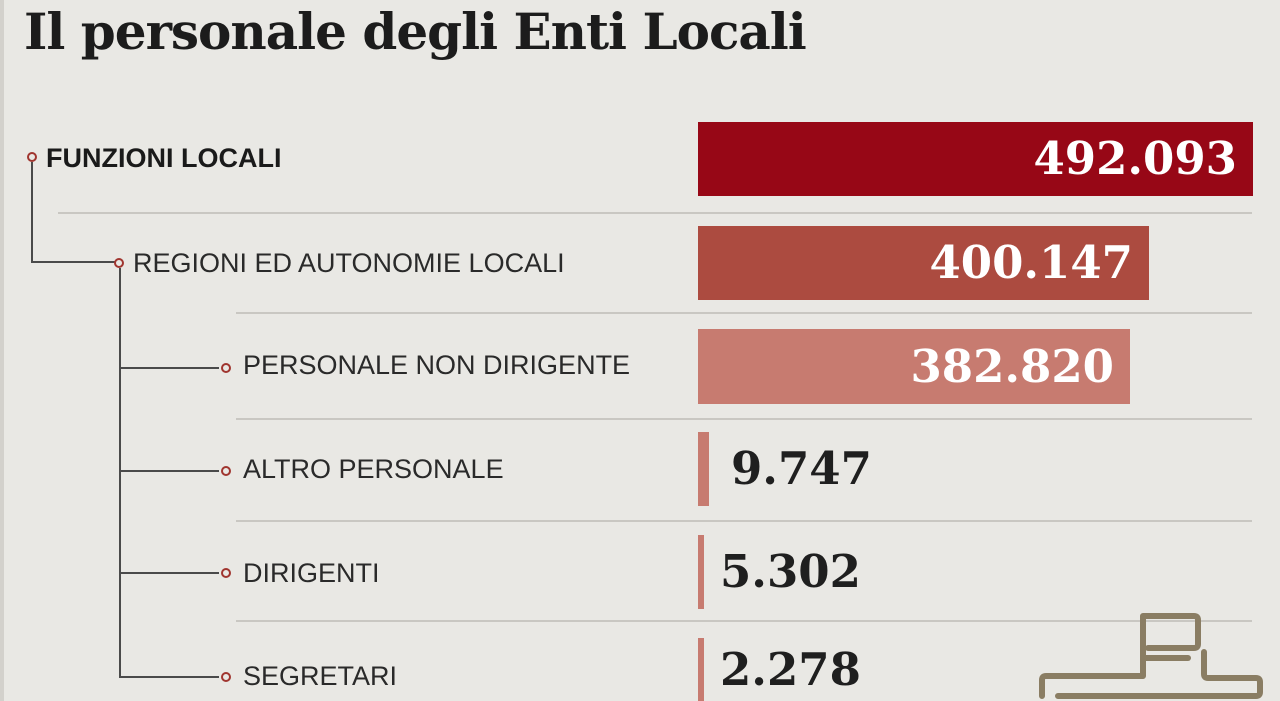 This screenshot has height=701, width=1280. What do you see at coordinates (1012, 366) in the screenshot?
I see `value-label-personale-non-dirigente: 382.820` at bounding box center [1012, 366].